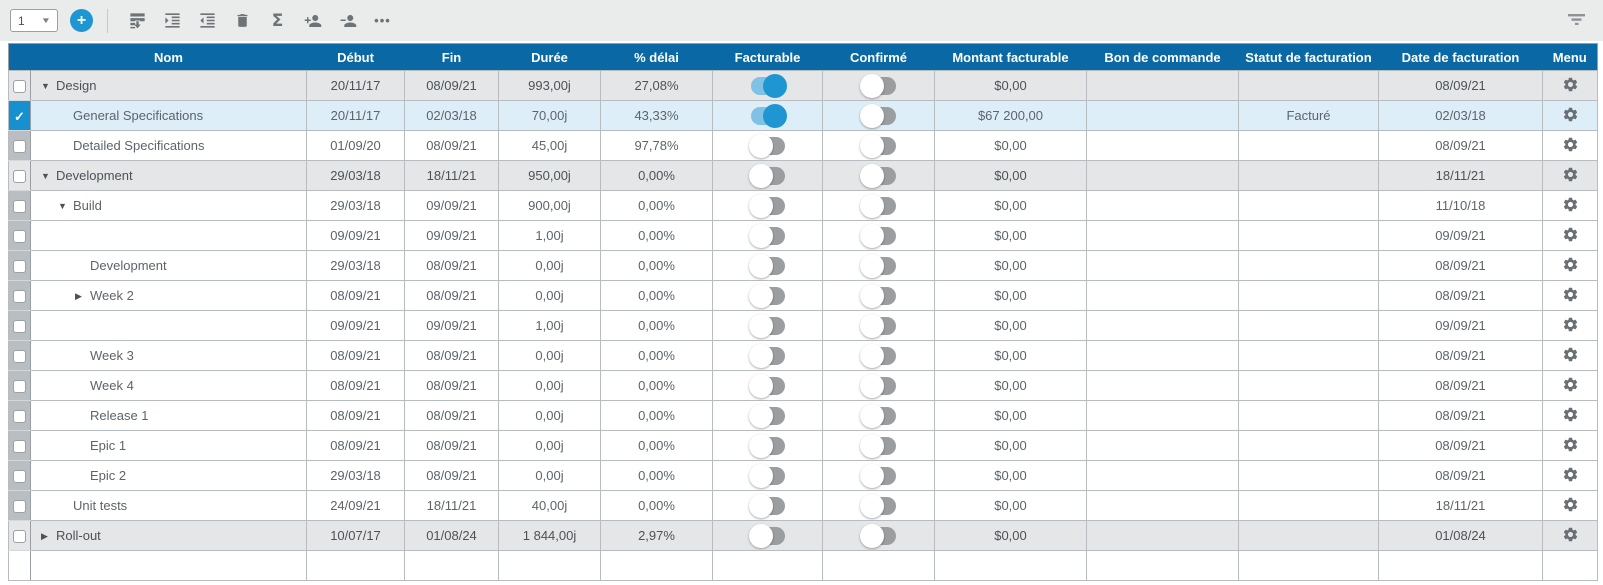 The image size is (1603, 585). I want to click on billing-date-cell: 09/09/21, so click(1460, 235).